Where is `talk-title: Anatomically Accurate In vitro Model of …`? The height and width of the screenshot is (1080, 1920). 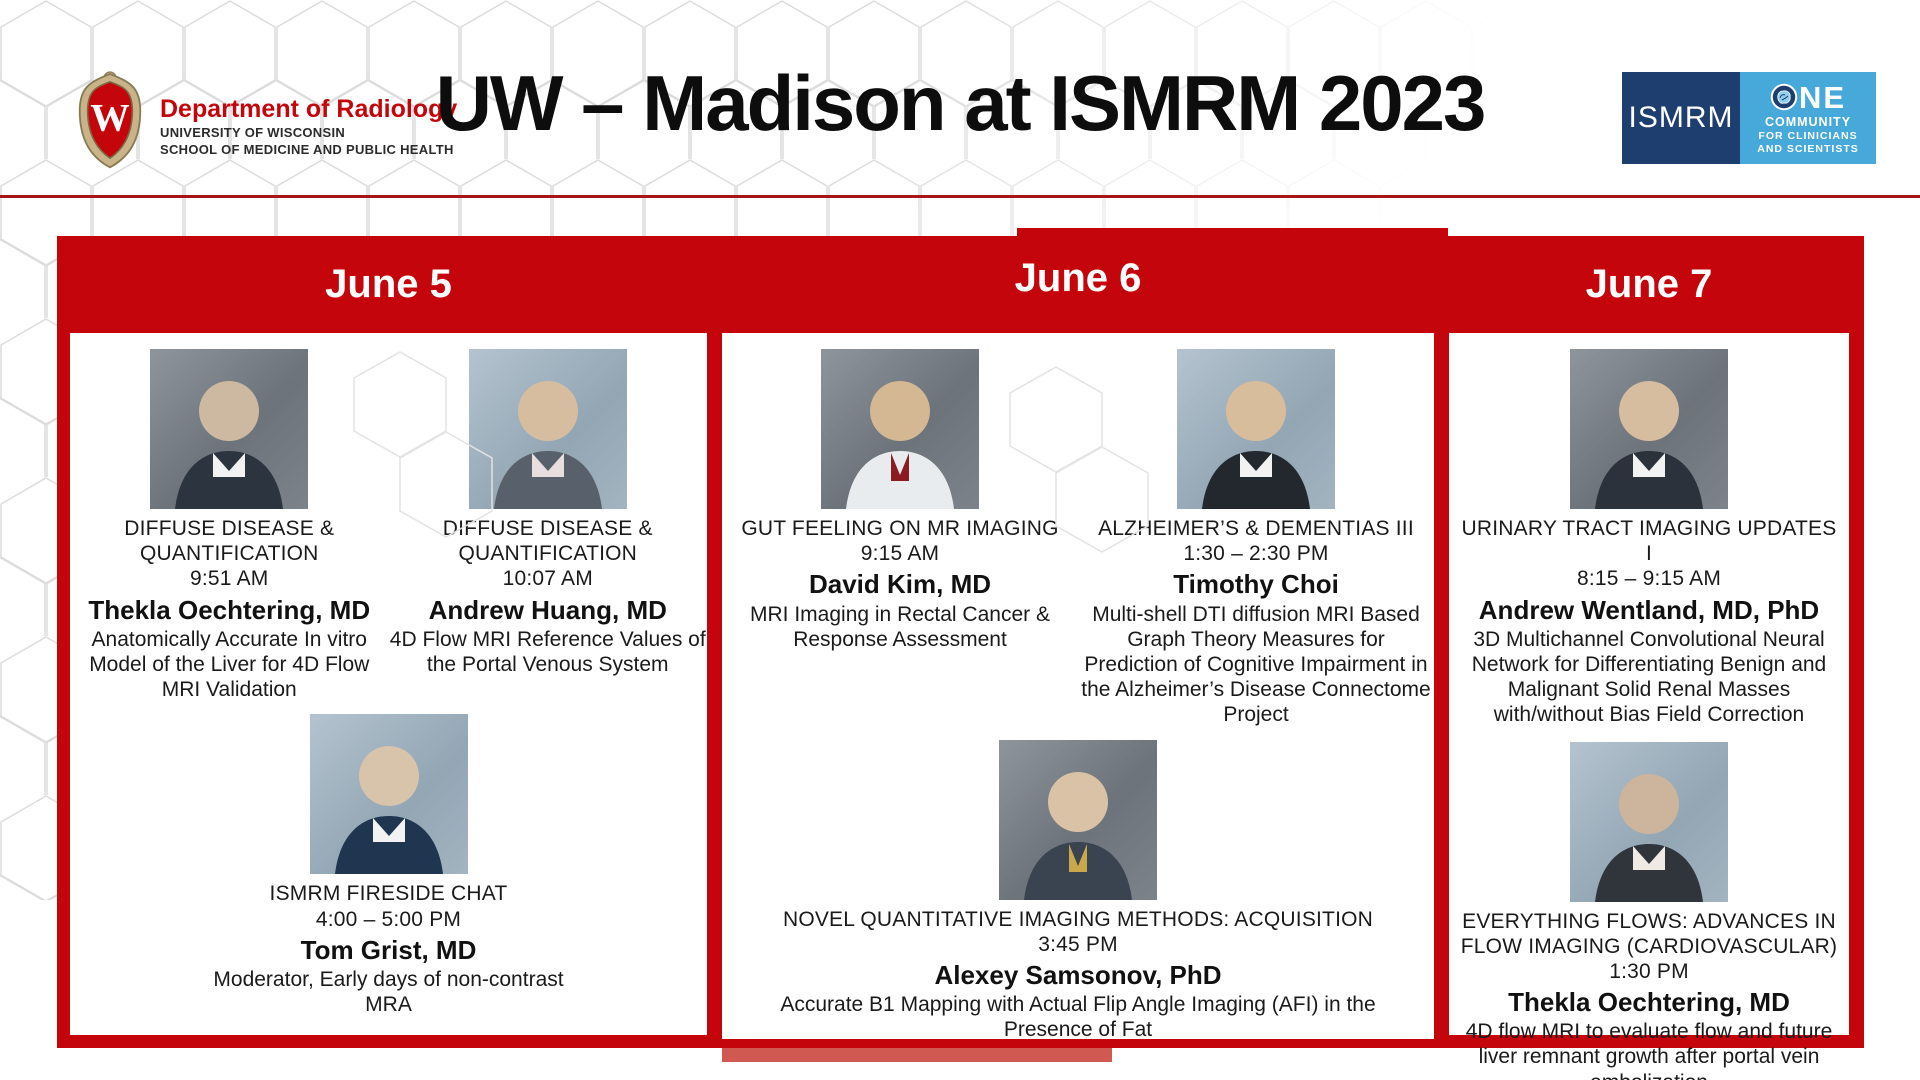 talk-title: Anatomically Accurate In vitro Model of … is located at coordinates (229, 664).